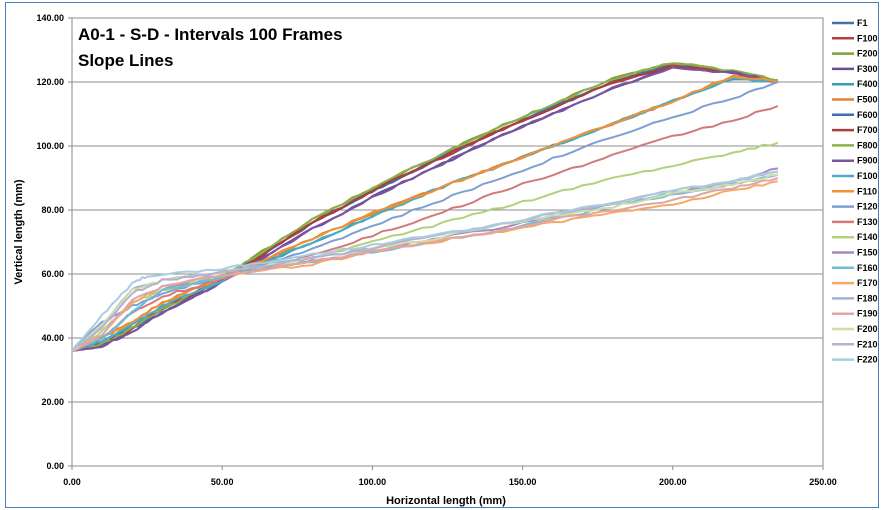 The width and height of the screenshot is (881, 510). Describe the element at coordinates (52, 274) in the screenshot. I see `y-tick-label: 60.00` at that location.